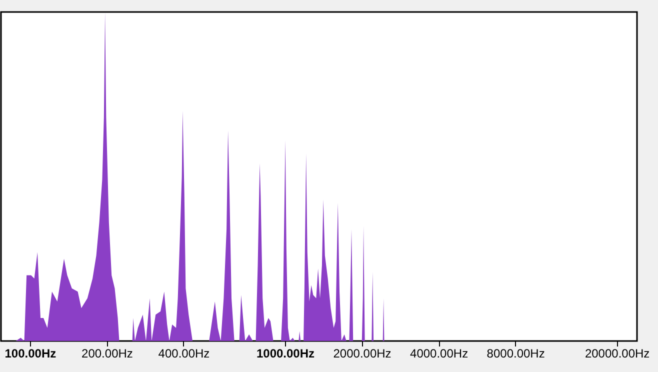 This screenshot has height=372, width=658. What do you see at coordinates (184, 353) in the screenshot?
I see `x-tick-label: 400.00Hz` at bounding box center [184, 353].